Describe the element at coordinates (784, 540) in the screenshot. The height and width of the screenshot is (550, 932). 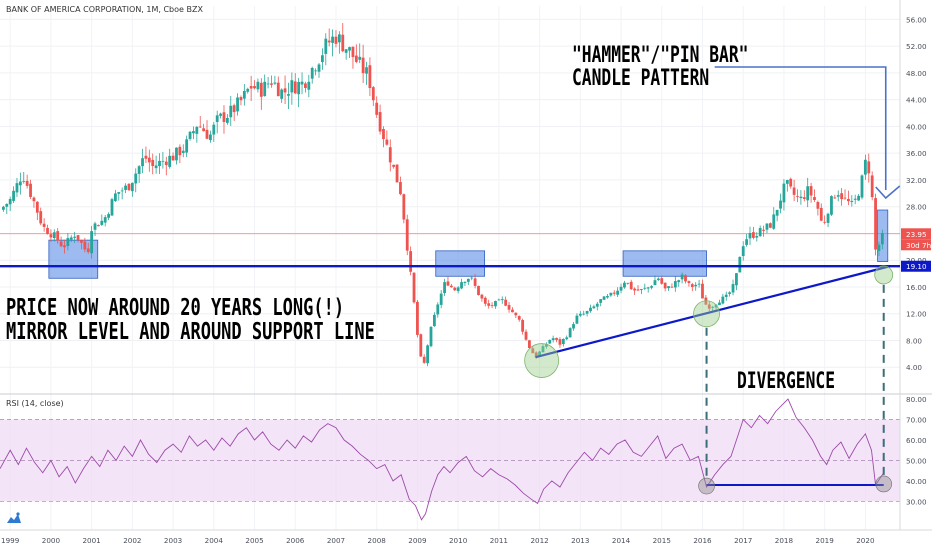
I see `time-tick-label: 2018` at that location.